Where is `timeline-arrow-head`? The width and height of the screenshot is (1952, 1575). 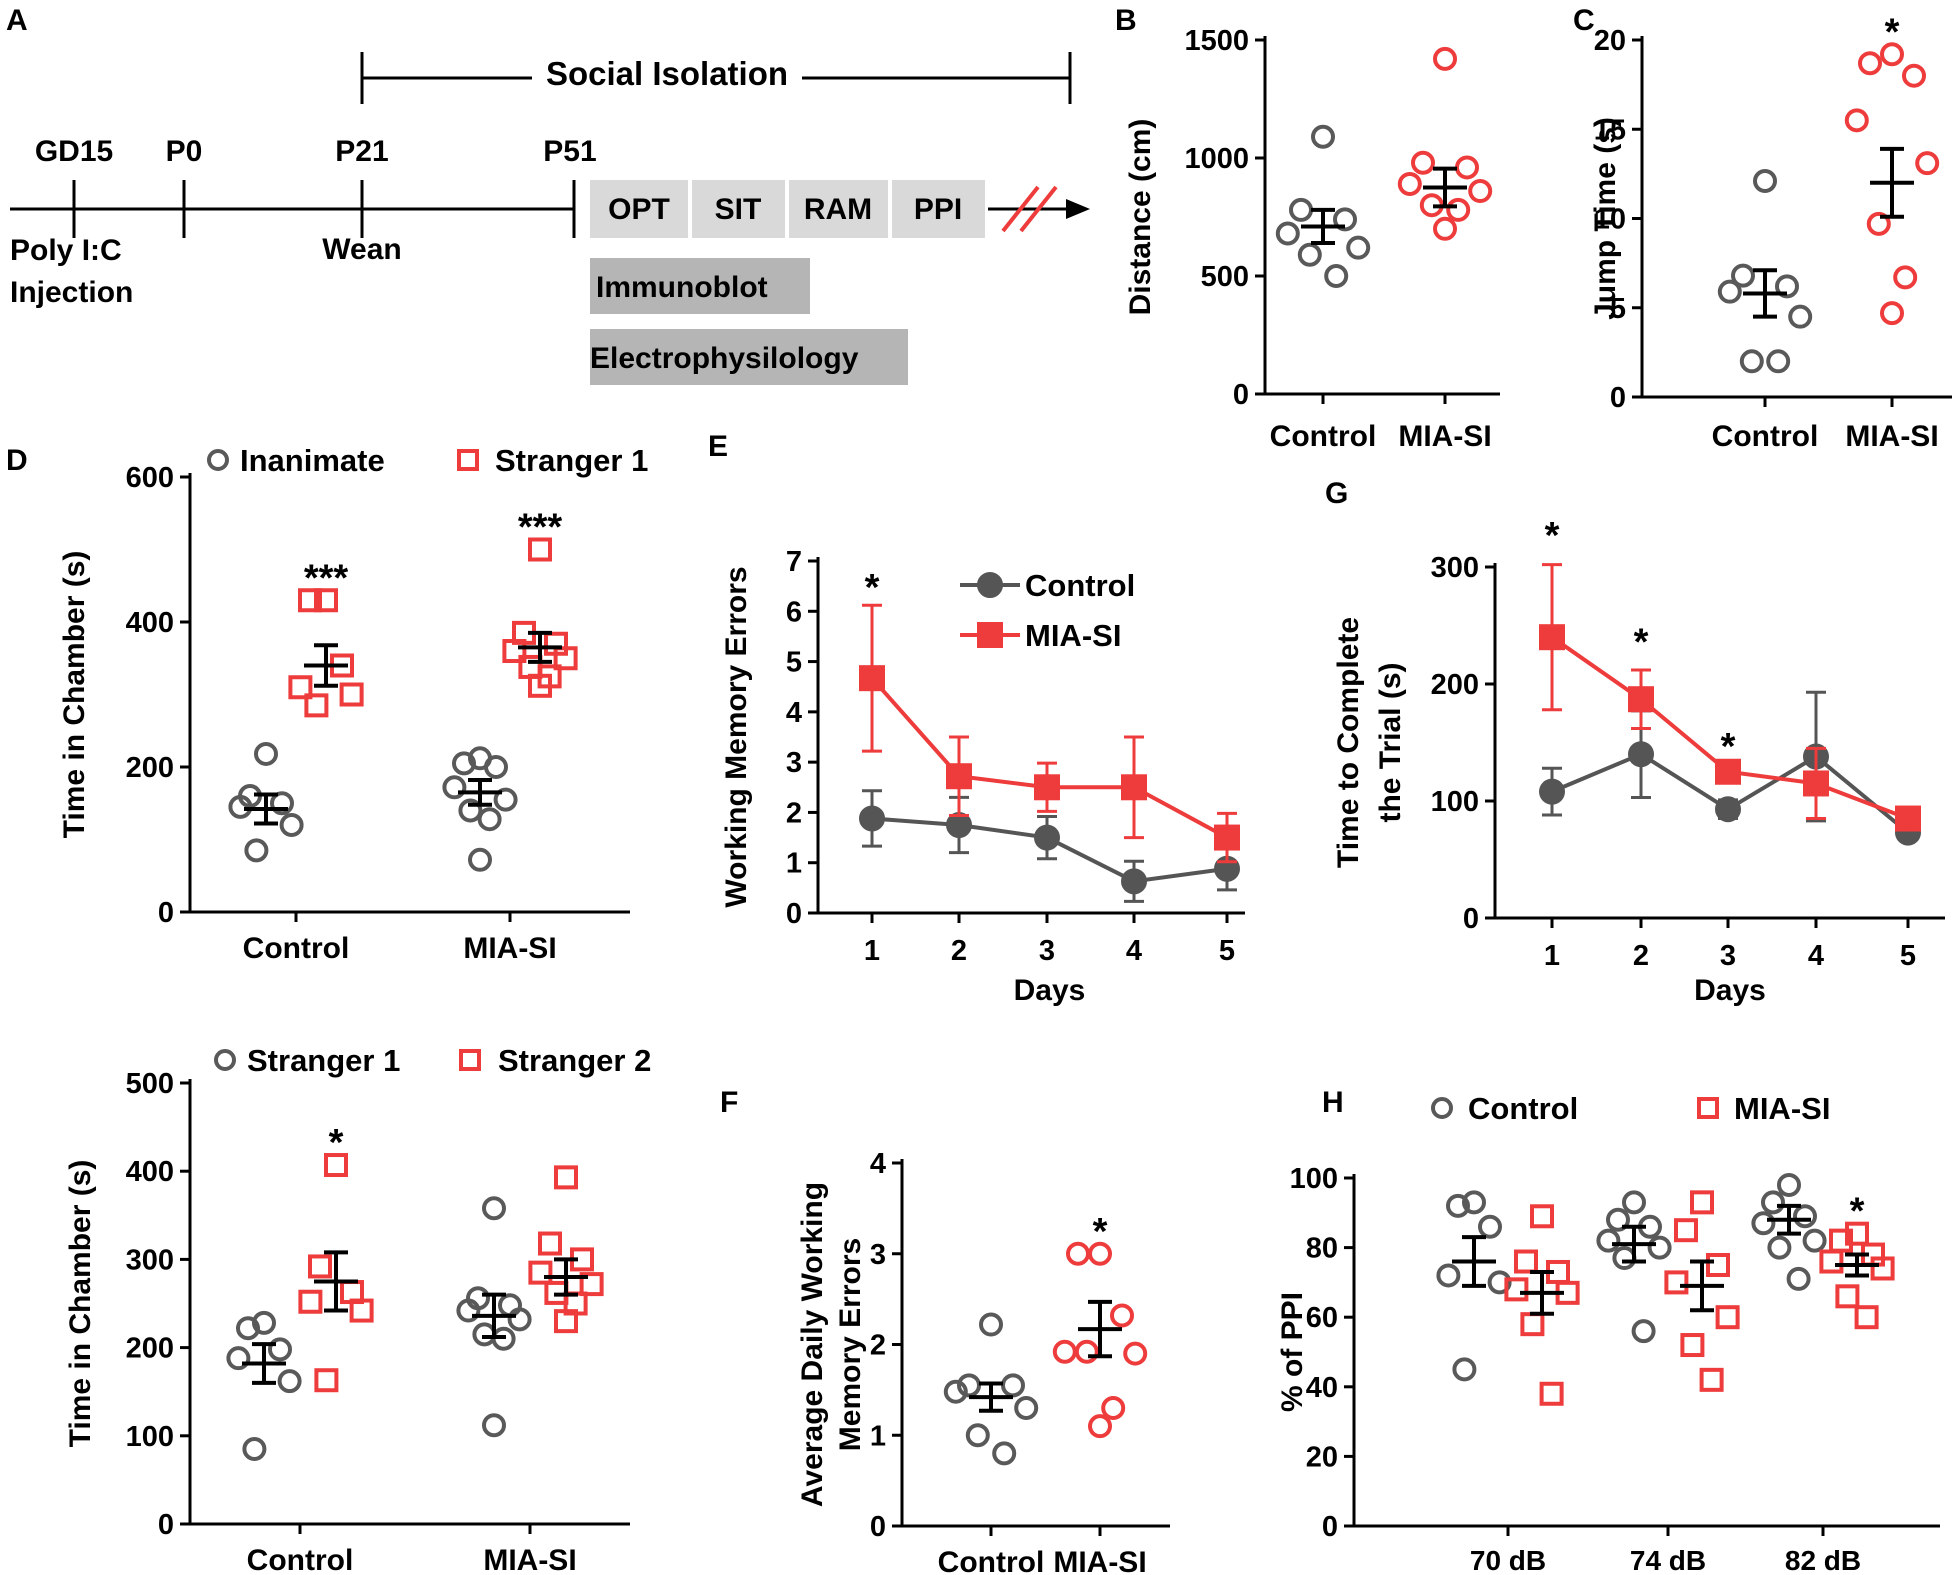 timeline-arrow-head is located at coordinates (1078, 209).